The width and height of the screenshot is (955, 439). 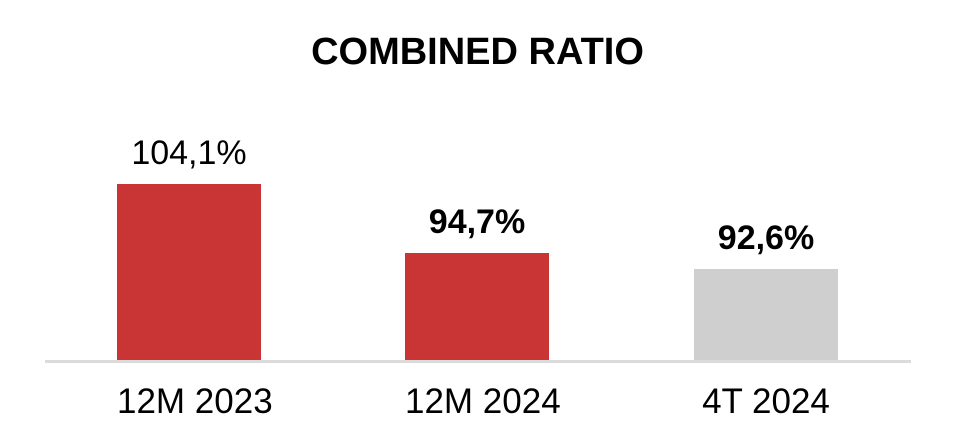 I want to click on bar-value-label-12m-2023: 104,1%, so click(x=189, y=153).